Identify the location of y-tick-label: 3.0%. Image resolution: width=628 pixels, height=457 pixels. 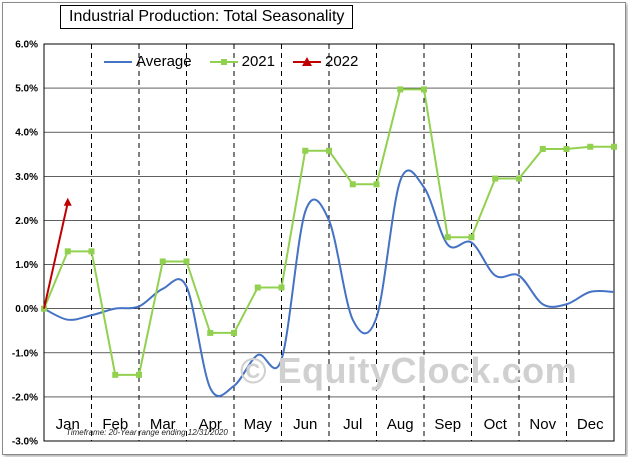
(26, 177).